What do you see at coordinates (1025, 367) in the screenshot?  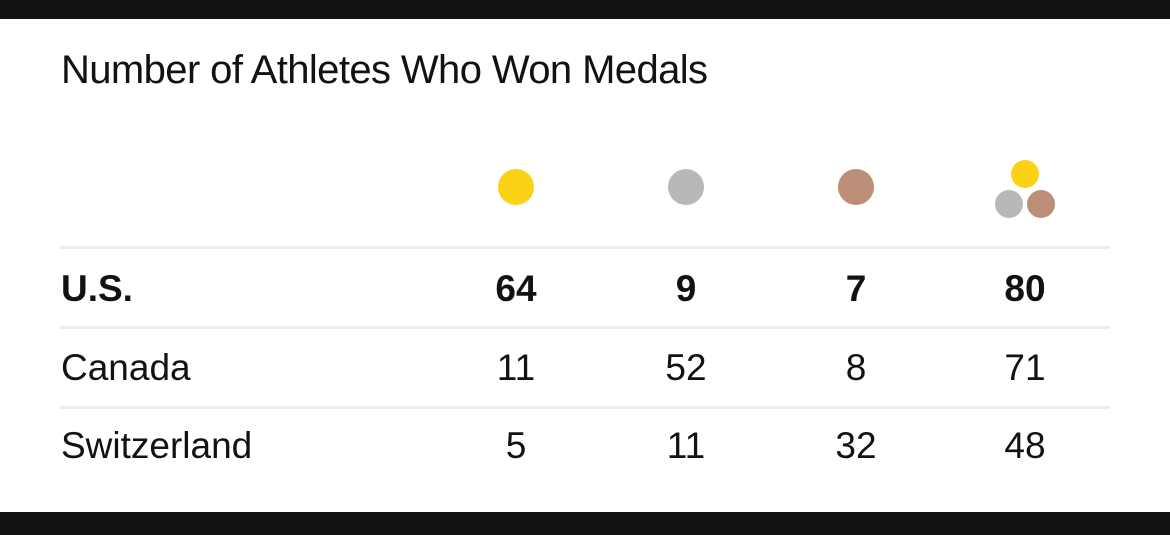 I see `cell-canada-total: 71` at bounding box center [1025, 367].